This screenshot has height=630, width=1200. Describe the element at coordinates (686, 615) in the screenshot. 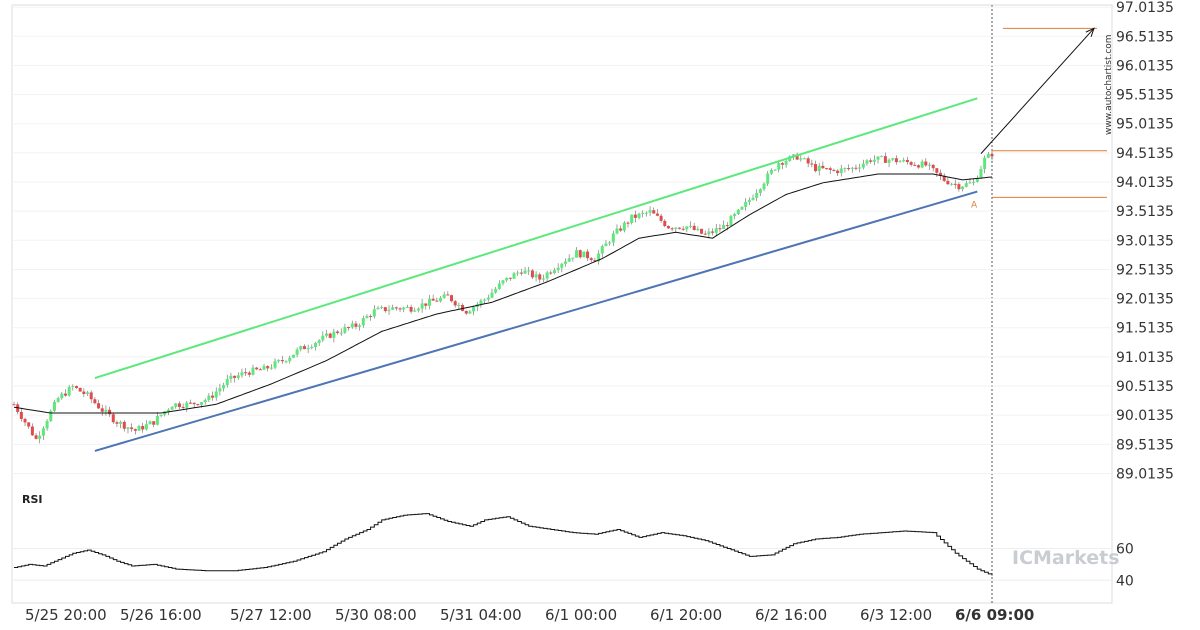

I see `x-tick-label: 6/1 20:00` at that location.